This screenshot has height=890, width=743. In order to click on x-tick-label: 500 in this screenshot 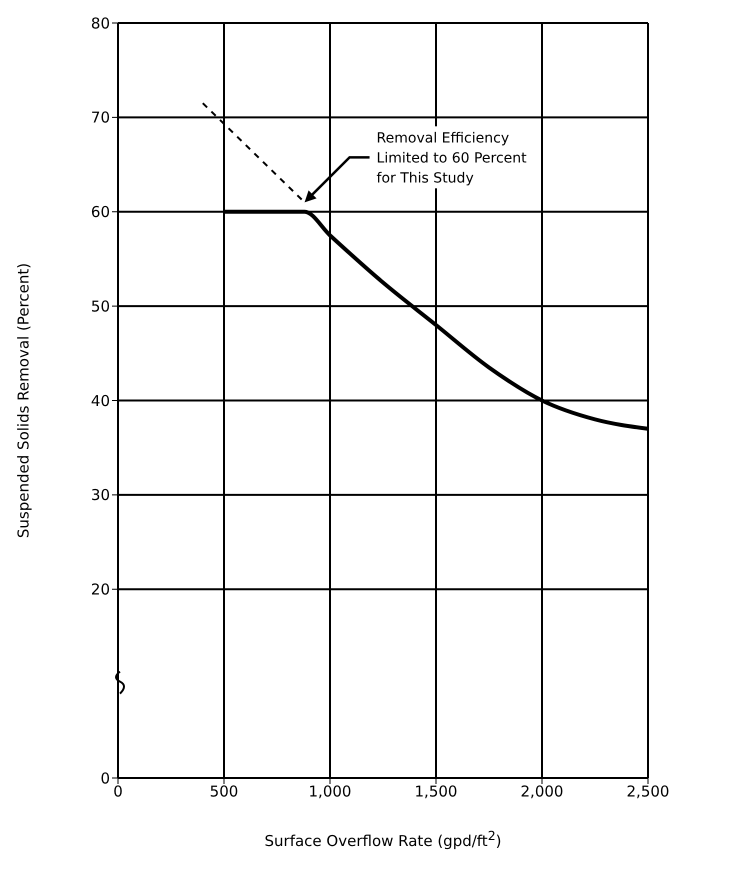, I will do `click(224, 791)`.